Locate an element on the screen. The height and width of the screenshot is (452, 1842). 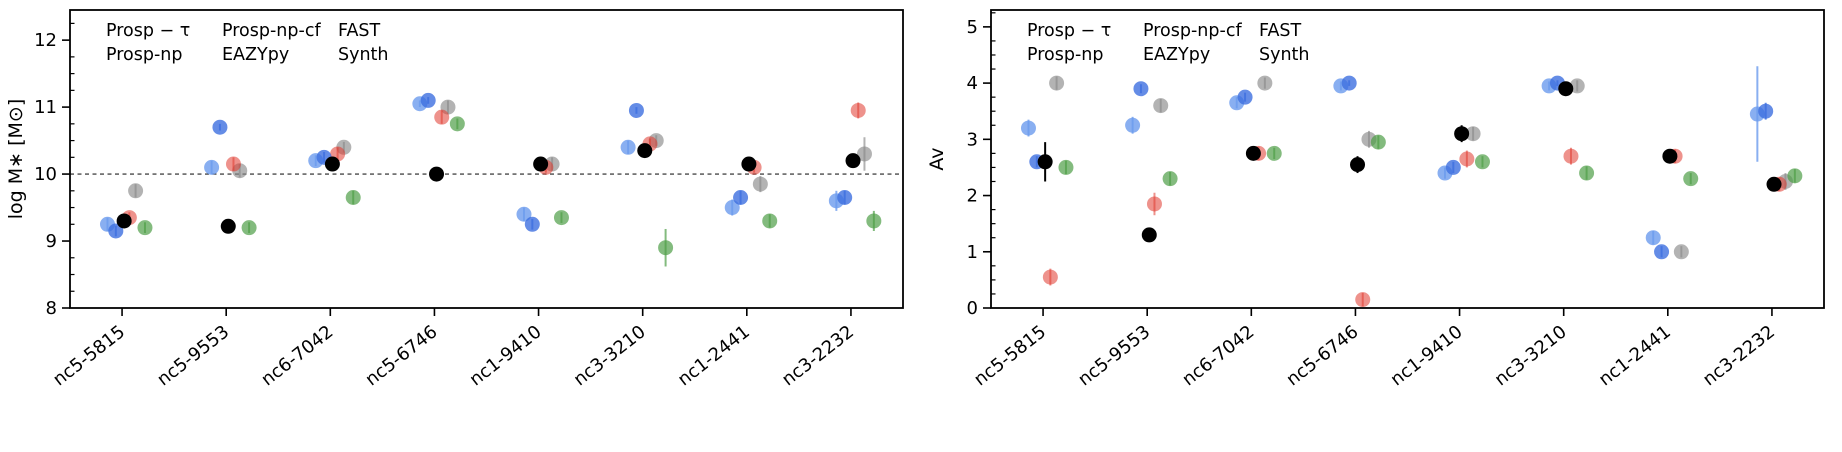
series-synth is located at coordinates (1430, 160).